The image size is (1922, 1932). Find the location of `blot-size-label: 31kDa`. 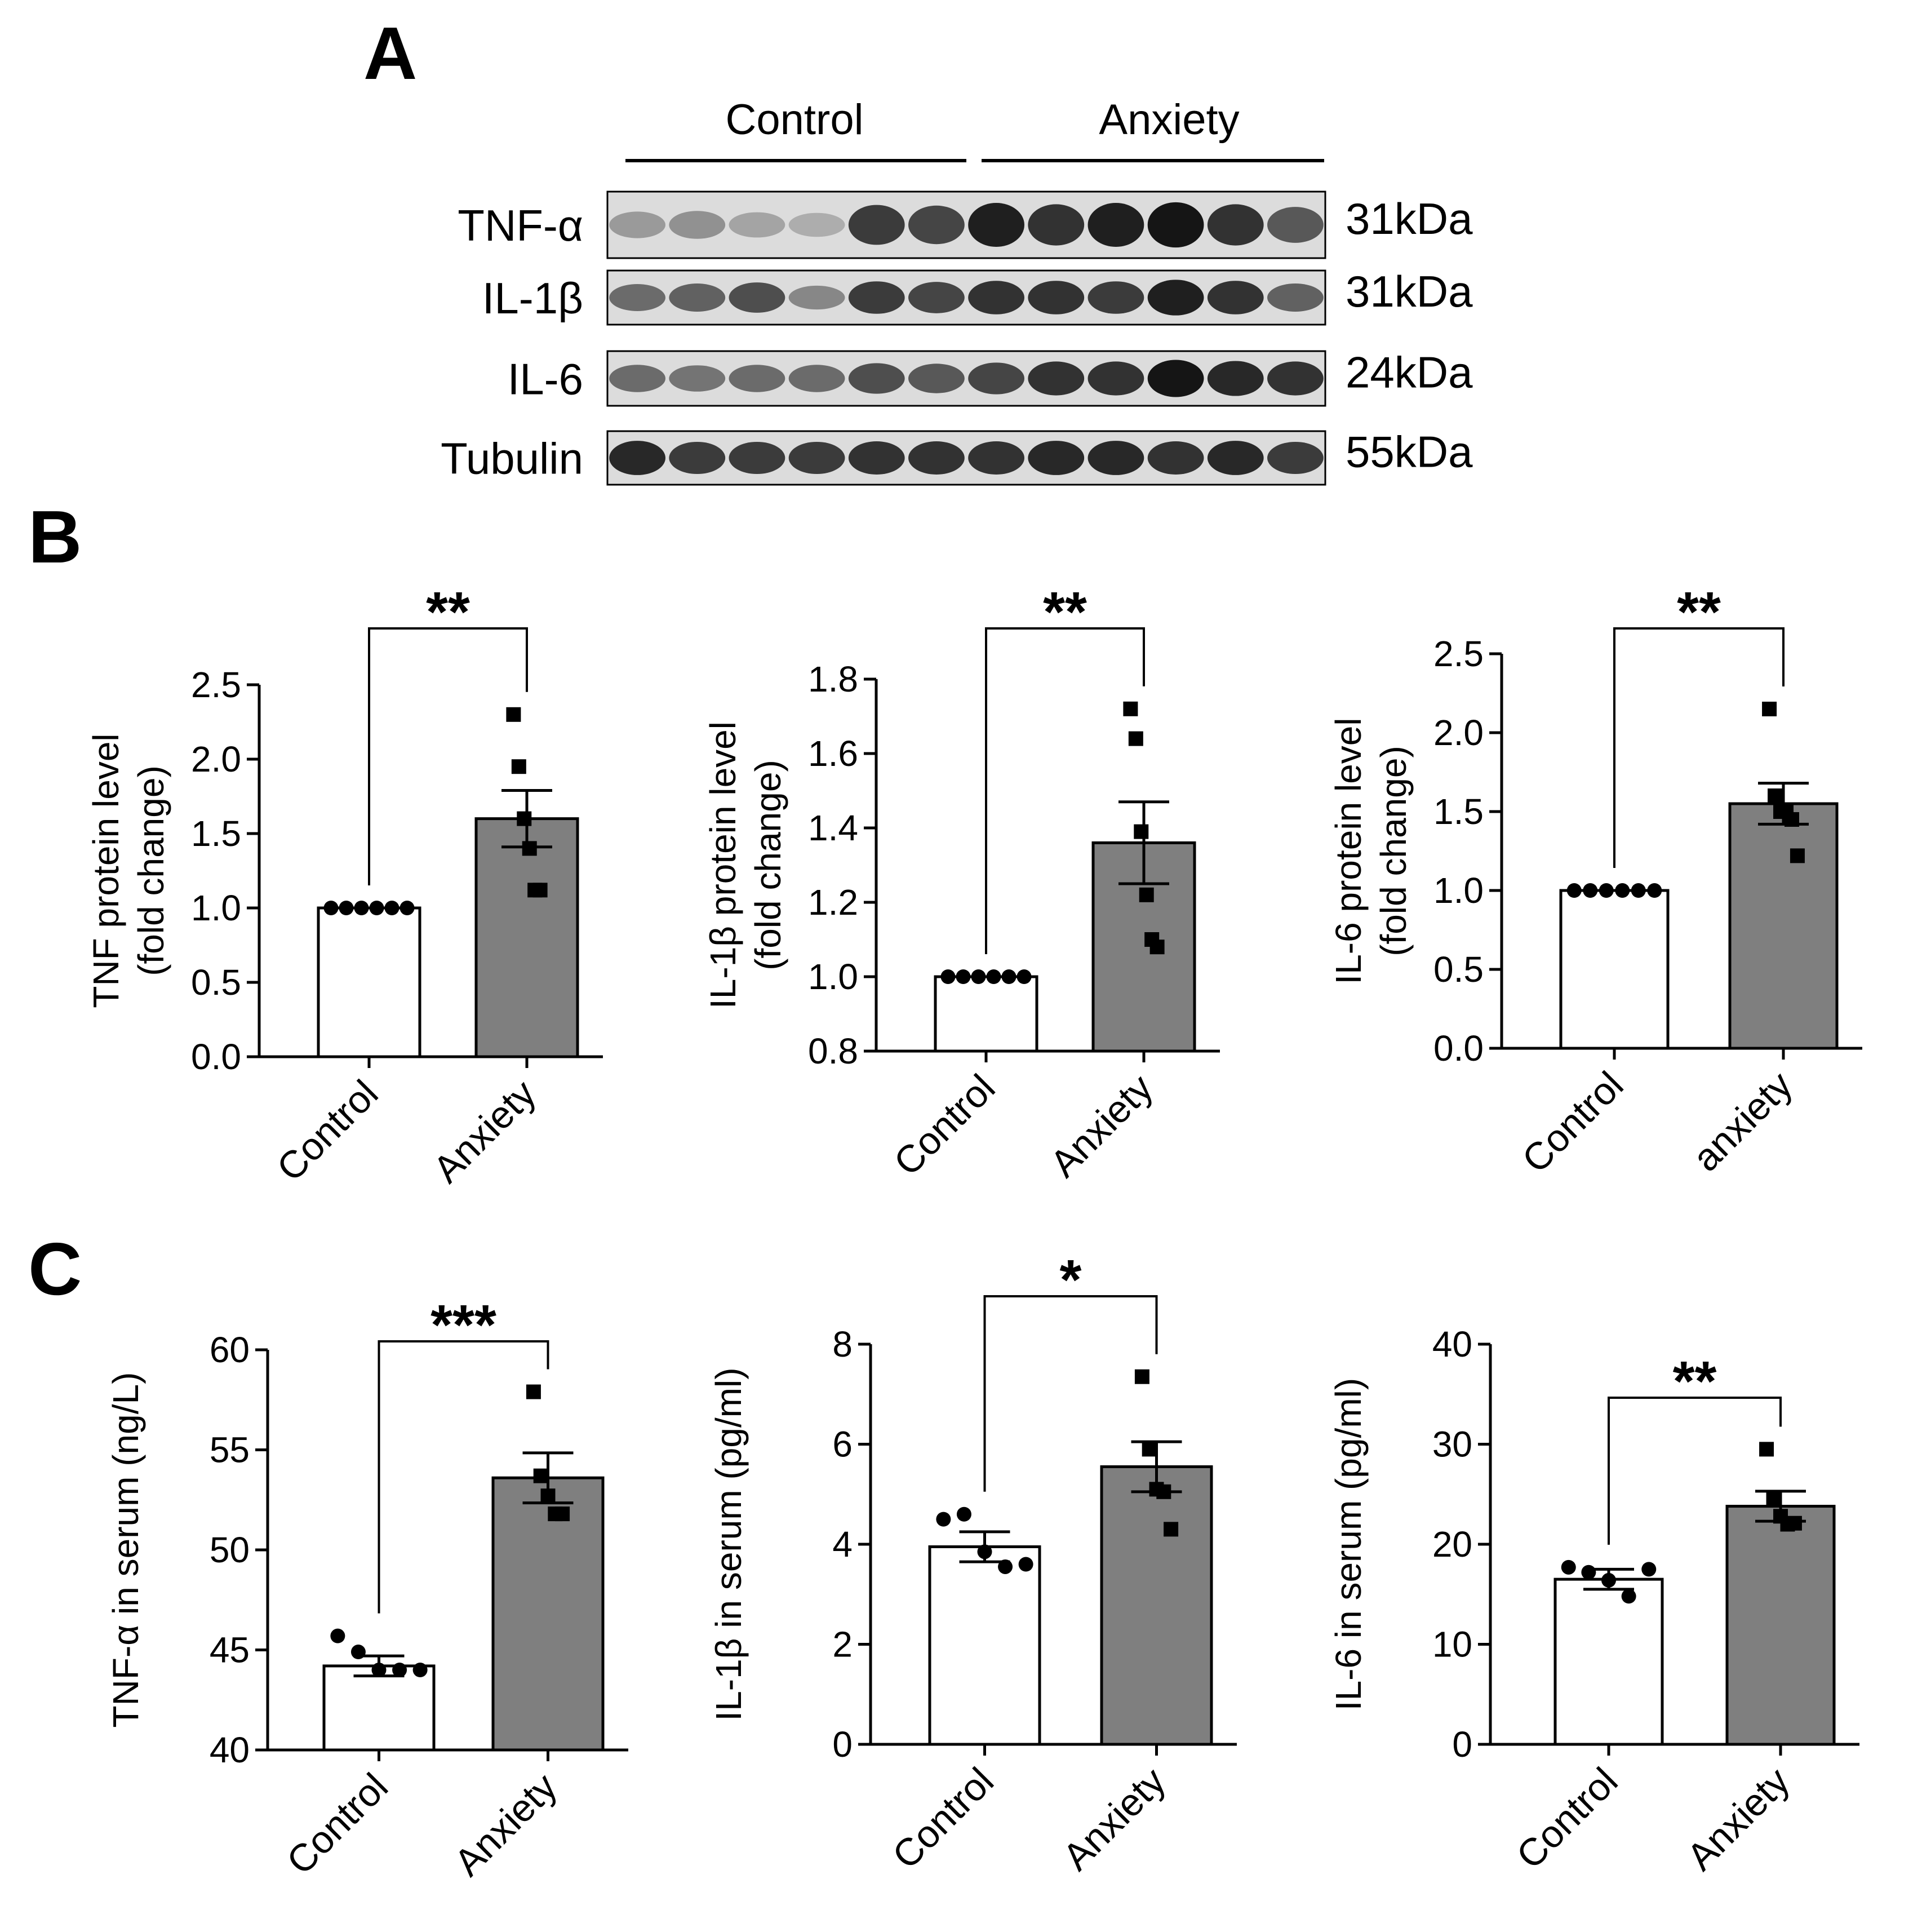

blot-size-label: 31kDa is located at coordinates (1409, 291).